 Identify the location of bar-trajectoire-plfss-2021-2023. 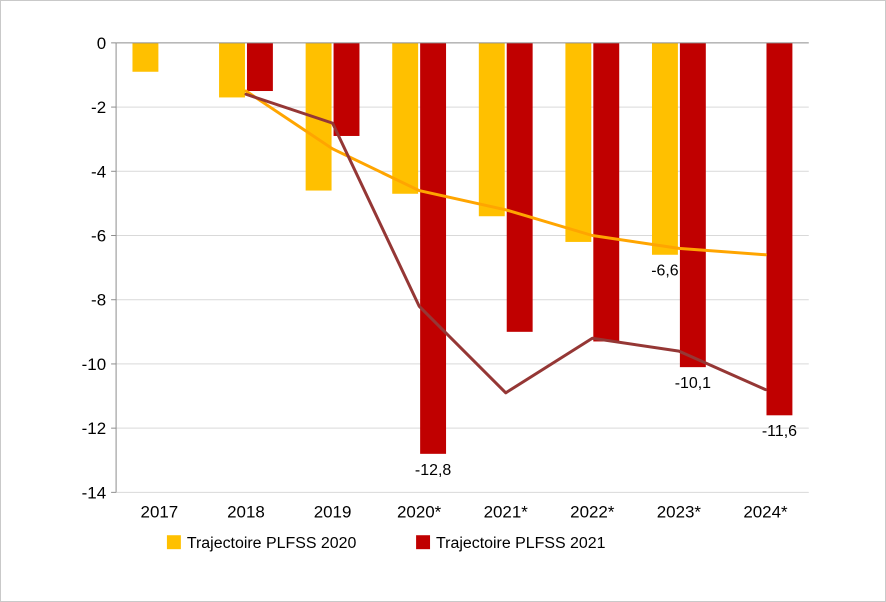
(692, 205).